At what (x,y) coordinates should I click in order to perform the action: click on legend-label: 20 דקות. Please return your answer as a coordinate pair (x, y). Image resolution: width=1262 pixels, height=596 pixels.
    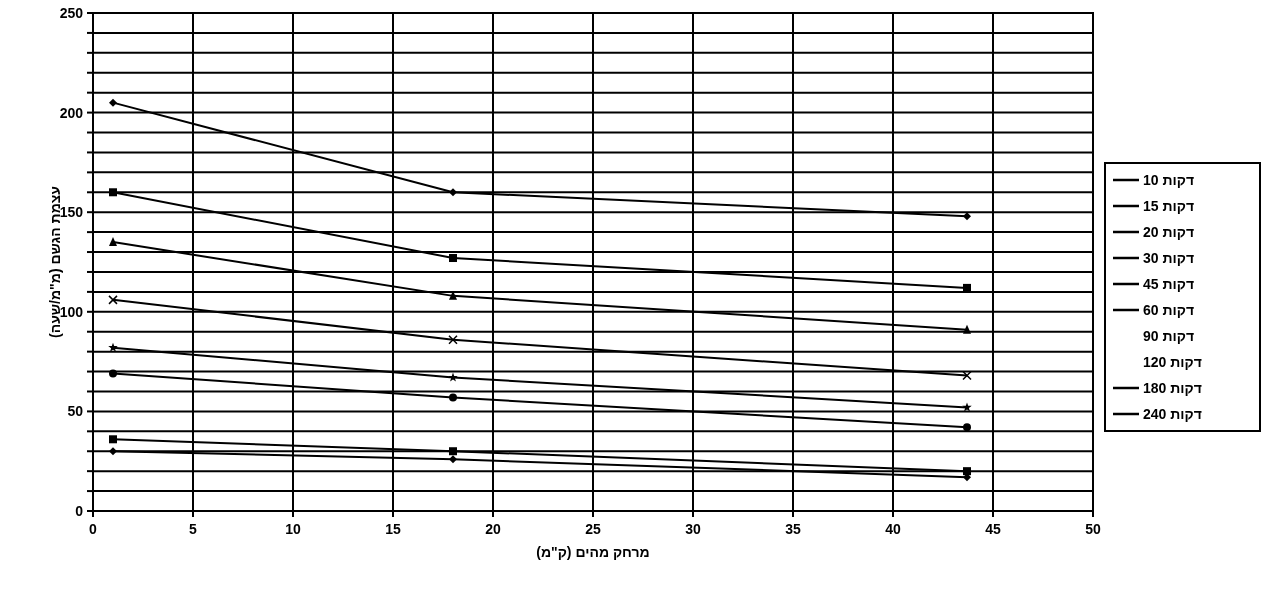
    Looking at the image, I should click on (1169, 232).